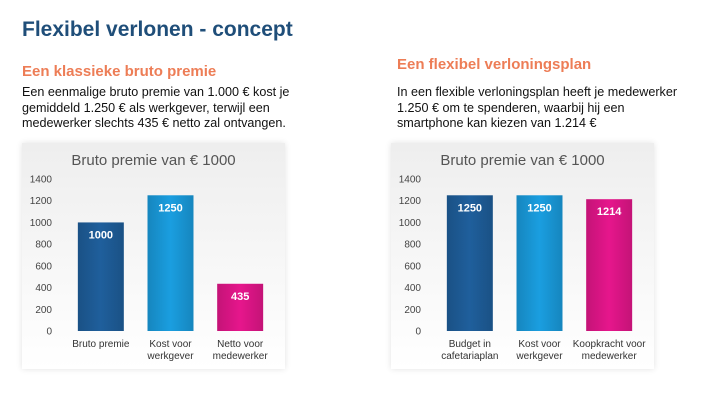 The height and width of the screenshot is (405, 720). What do you see at coordinates (157, 29) in the screenshot?
I see `slide-title: Flexibel verlonen - concept` at bounding box center [157, 29].